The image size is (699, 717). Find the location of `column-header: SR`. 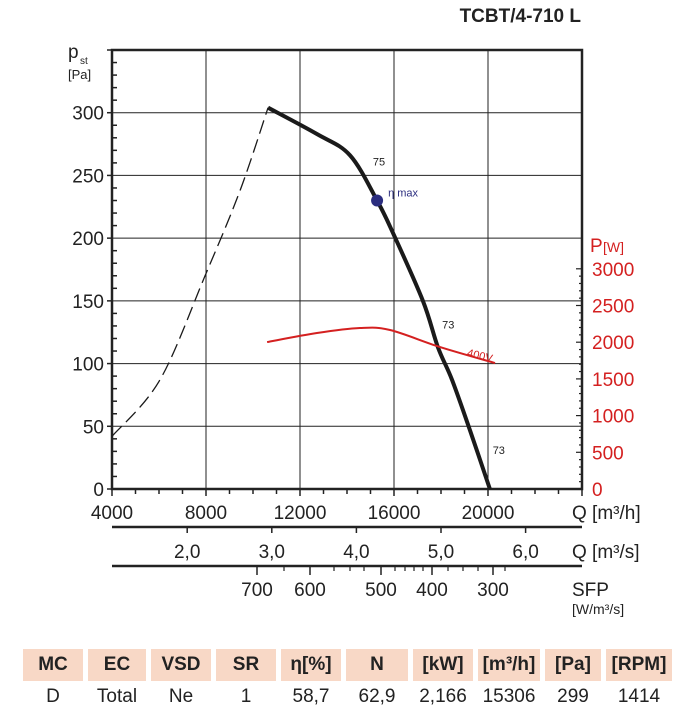

column-header: SR is located at coordinates (246, 665).